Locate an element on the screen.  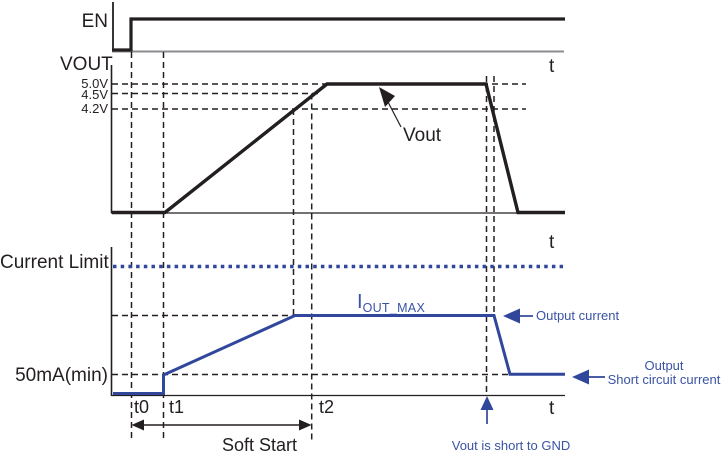
gnd-note-label: Vout is short to GND is located at coordinates (511, 445).